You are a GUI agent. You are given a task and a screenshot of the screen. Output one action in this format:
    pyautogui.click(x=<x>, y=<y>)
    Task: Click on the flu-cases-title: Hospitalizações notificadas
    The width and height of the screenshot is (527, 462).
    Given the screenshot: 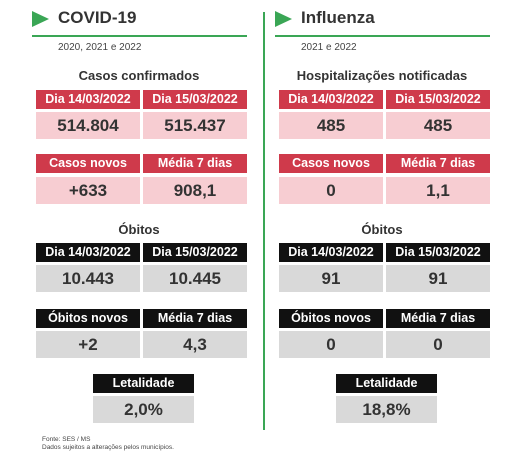 What is the action you would take?
    pyautogui.click(x=382, y=75)
    